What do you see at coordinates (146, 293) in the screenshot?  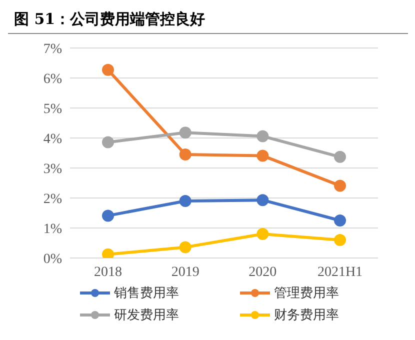 I see `legend-label: 销售费用率` at bounding box center [146, 293].